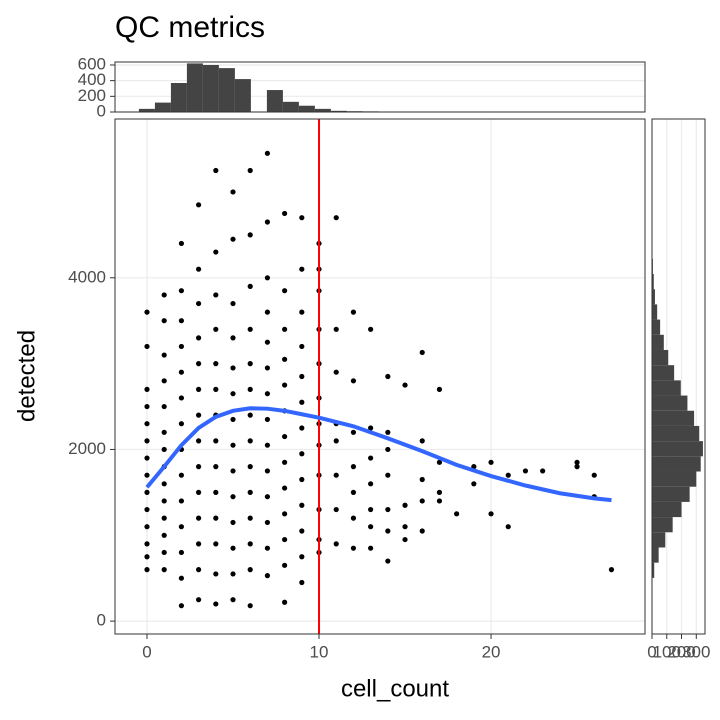  Describe the element at coordinates (319, 651) in the screenshot. I see `x-tick-label: 10` at that location.